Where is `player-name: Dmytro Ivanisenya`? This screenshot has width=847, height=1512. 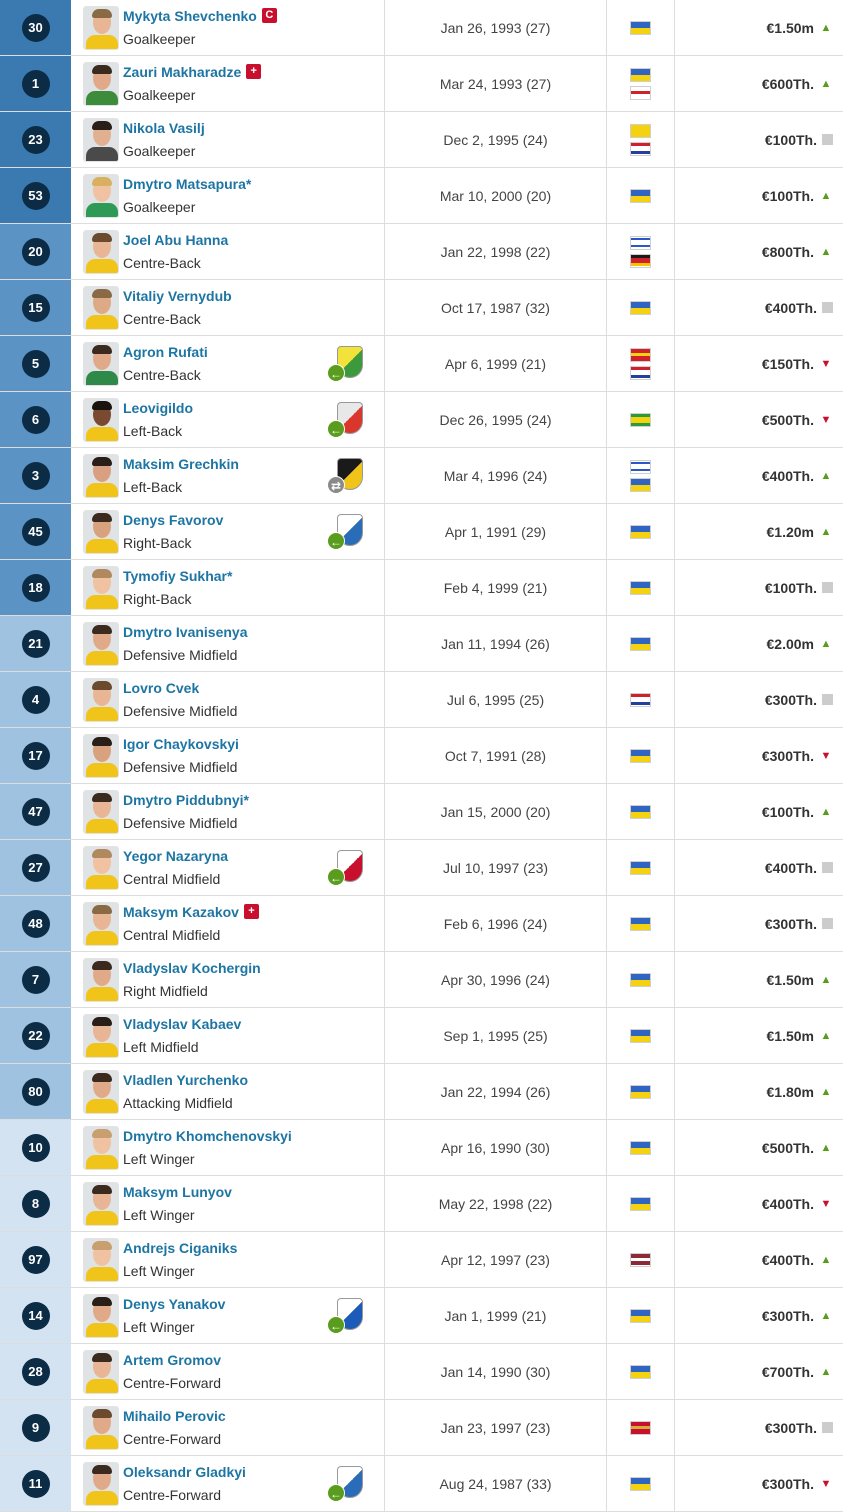
player-name: Dmytro Ivanisenya is located at coordinates (185, 632).